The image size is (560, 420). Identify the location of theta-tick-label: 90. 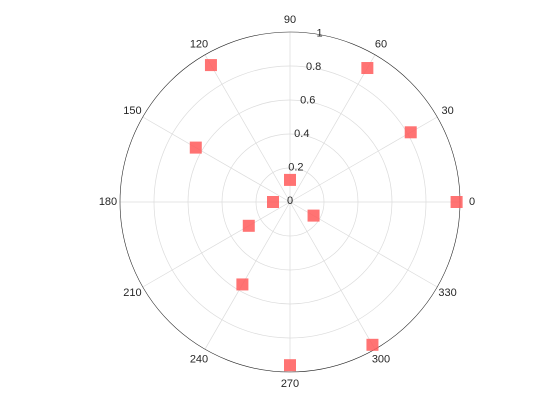
(290, 20).